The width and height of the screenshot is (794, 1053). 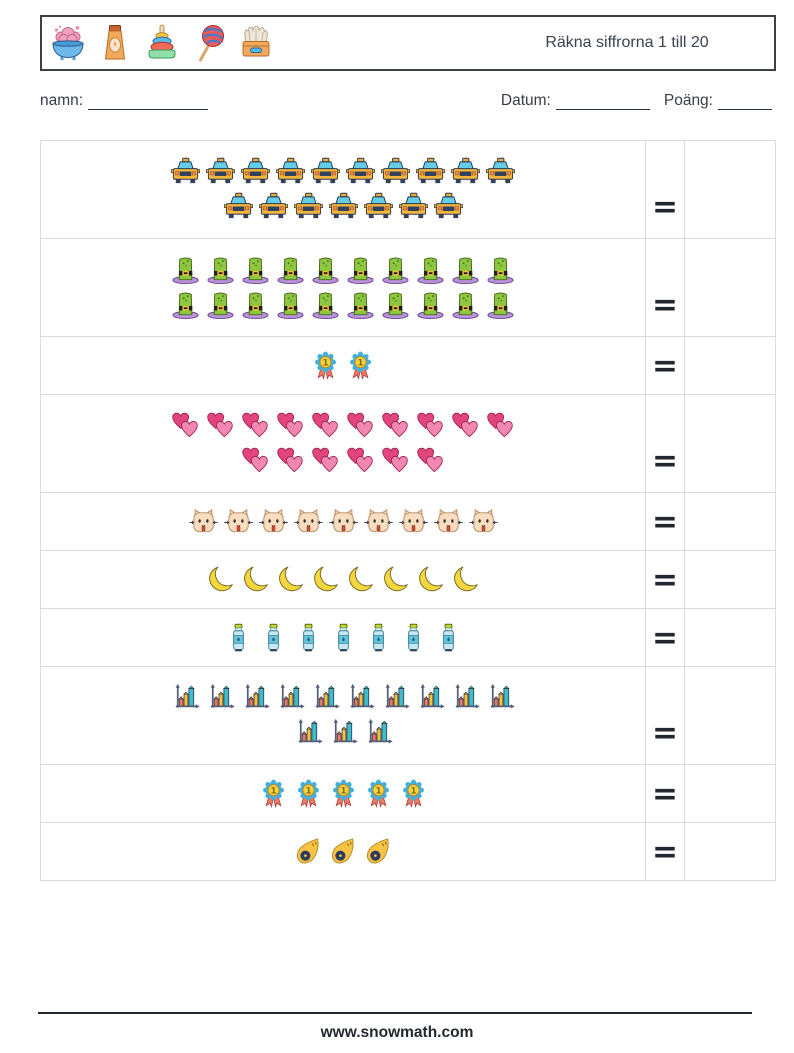 I want to click on count-row-9-first-place-medal: 1 1 1 1 1 =, so click(x=408, y=794).